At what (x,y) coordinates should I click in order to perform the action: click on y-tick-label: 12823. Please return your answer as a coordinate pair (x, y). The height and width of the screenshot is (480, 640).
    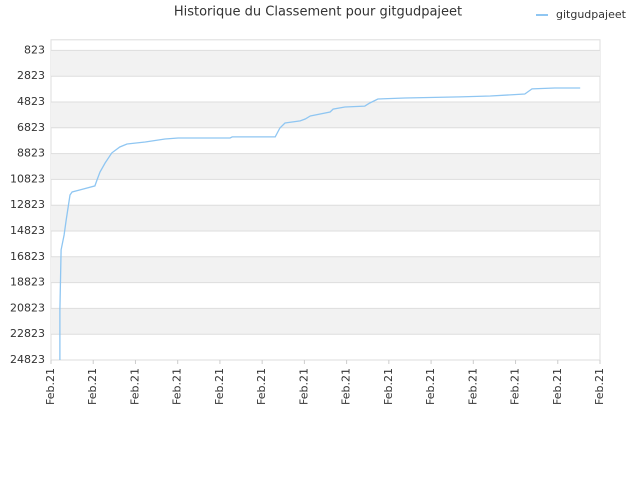
    Looking at the image, I should click on (27, 204).